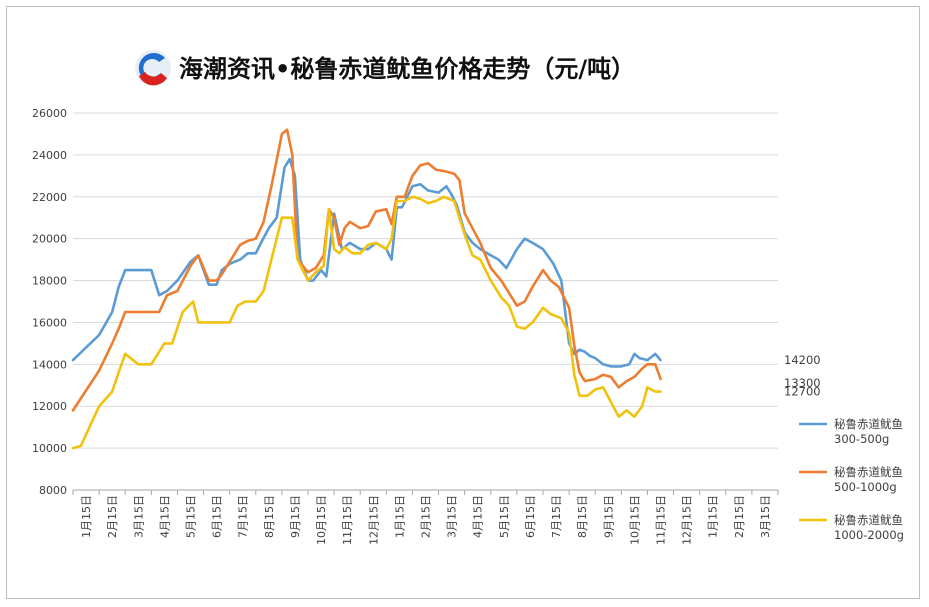 This screenshot has height=607, width=929. What do you see at coordinates (869, 535) in the screenshot?
I see `legend-label-size: 1000-2000g` at bounding box center [869, 535].